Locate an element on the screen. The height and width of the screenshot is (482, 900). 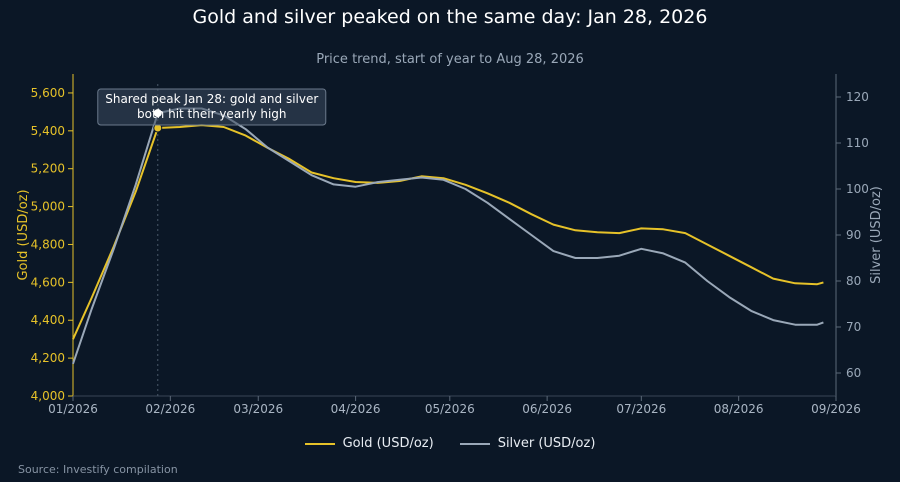
y-right-tick-label: 100 is located at coordinates (857, 189).